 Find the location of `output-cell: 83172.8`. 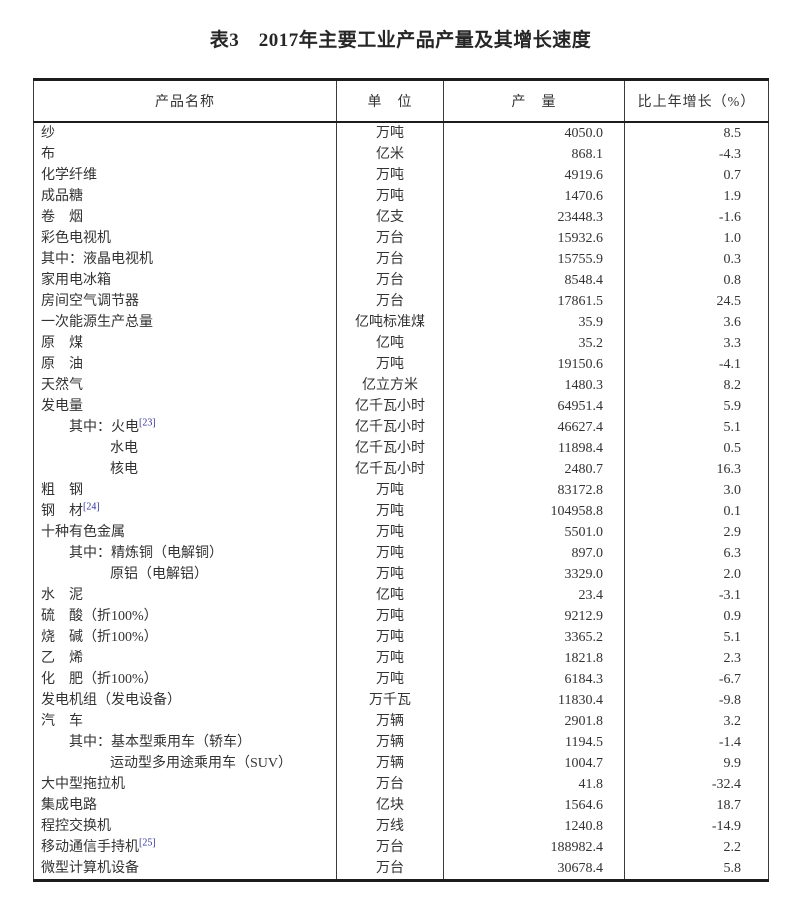

output-cell: 83172.8 is located at coordinates (534, 490).